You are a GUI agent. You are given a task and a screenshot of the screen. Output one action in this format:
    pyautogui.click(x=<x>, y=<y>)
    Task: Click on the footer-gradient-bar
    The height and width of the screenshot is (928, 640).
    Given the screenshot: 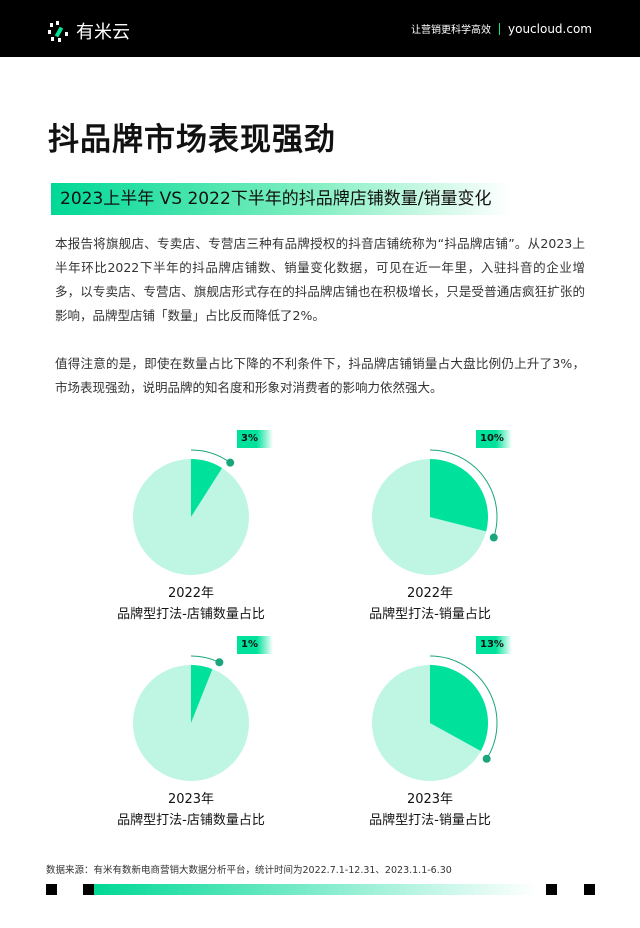 What is the action you would take?
    pyautogui.click(x=316, y=889)
    